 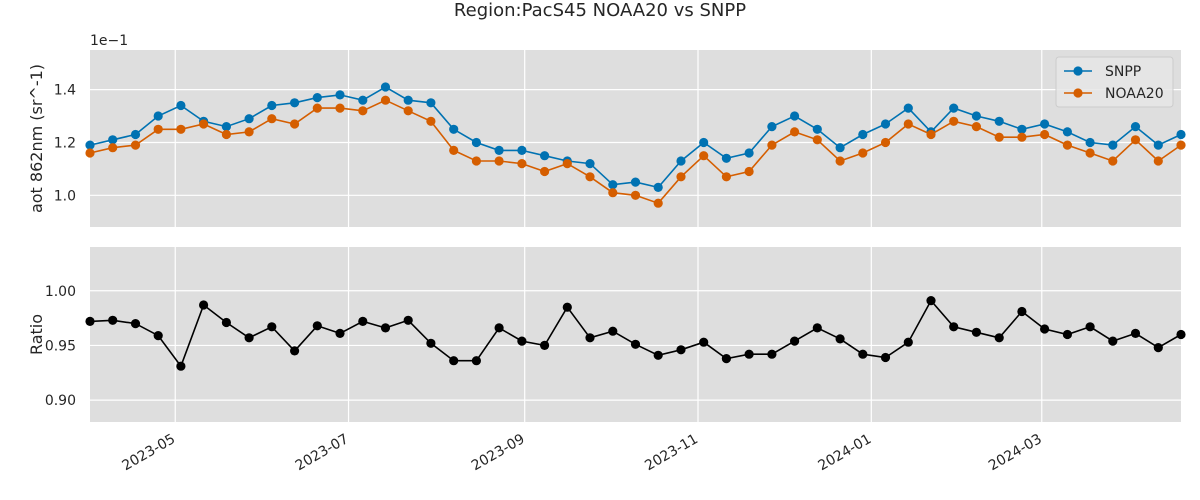 What do you see at coordinates (322, 452) in the screenshot?
I see `x-tick-label: 2023-07` at bounding box center [322, 452].